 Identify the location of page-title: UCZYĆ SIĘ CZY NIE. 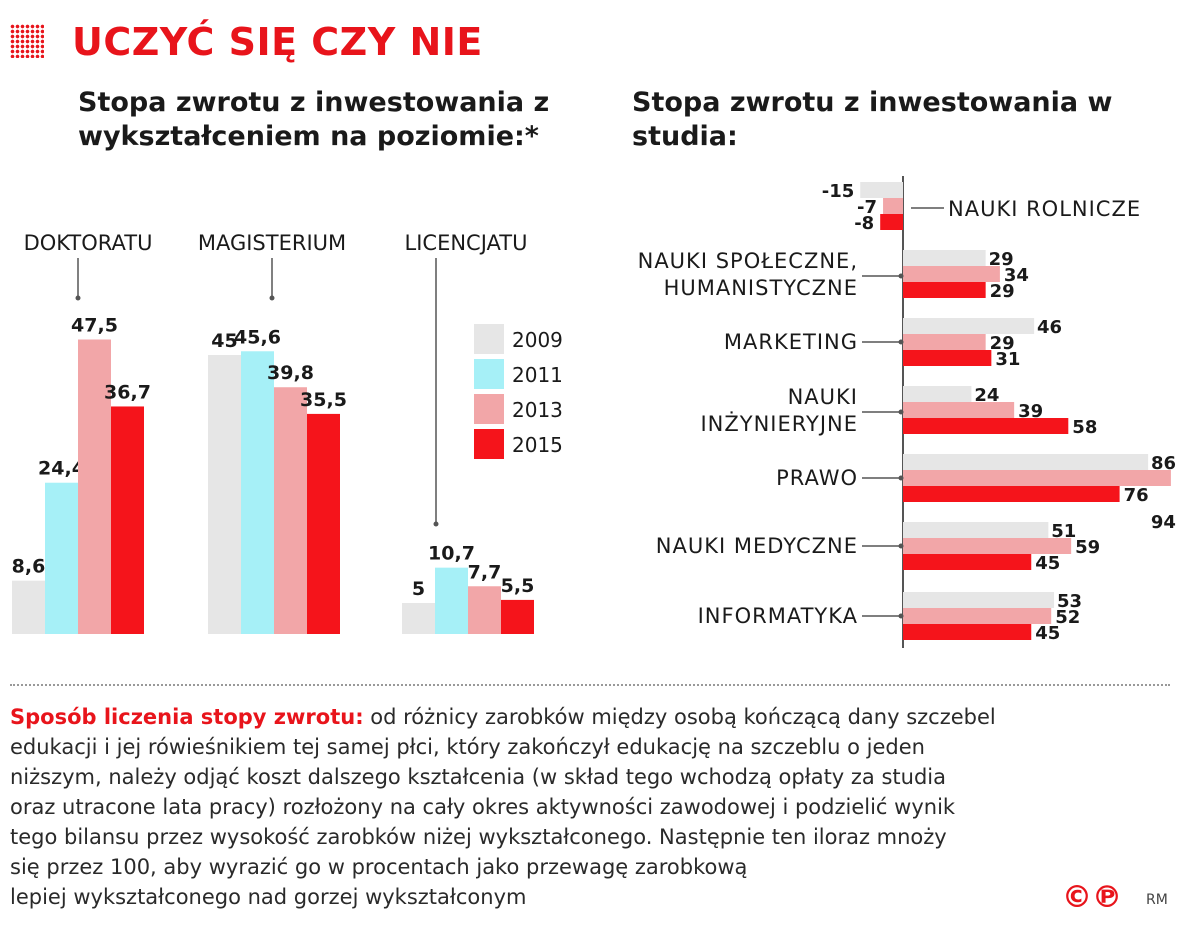
(277, 42).